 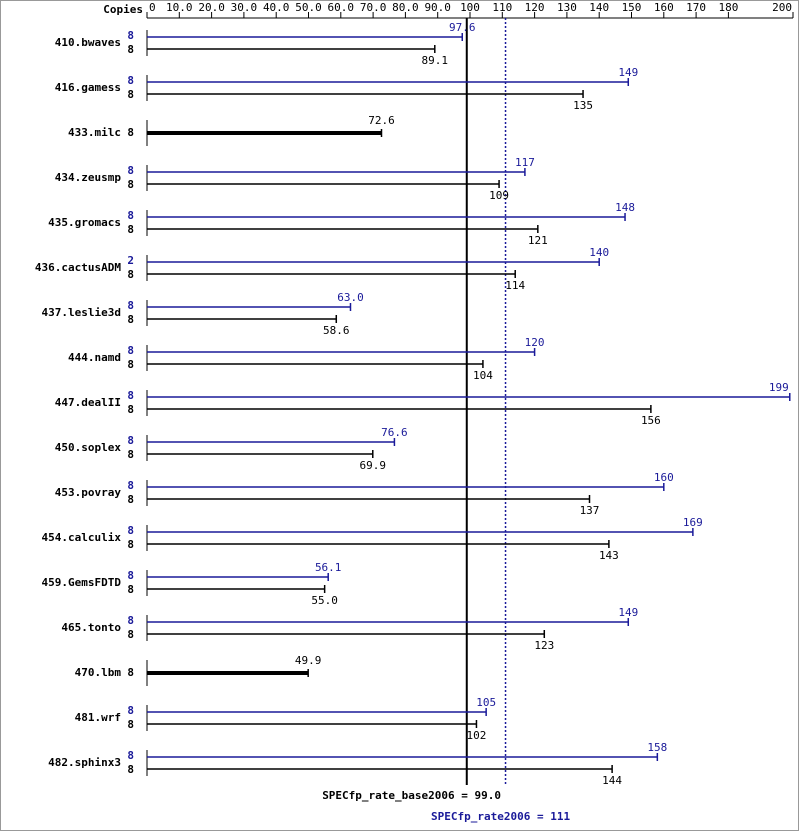 I want to click on value-label: 69.9, so click(x=373, y=465).